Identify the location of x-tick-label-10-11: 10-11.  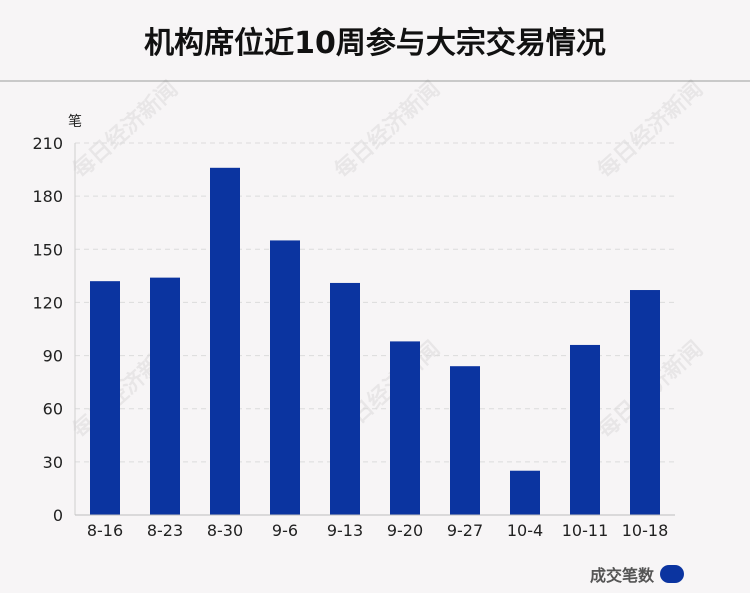
(585, 530).